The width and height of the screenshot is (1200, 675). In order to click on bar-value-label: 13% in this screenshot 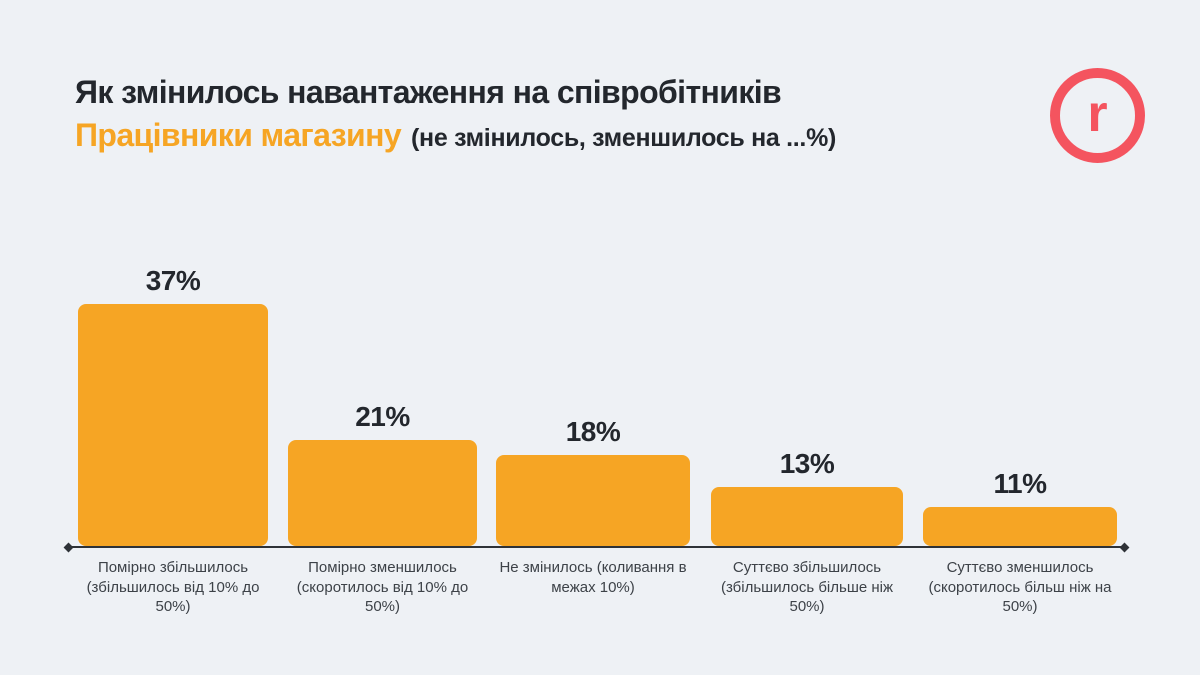, I will do `click(807, 463)`.